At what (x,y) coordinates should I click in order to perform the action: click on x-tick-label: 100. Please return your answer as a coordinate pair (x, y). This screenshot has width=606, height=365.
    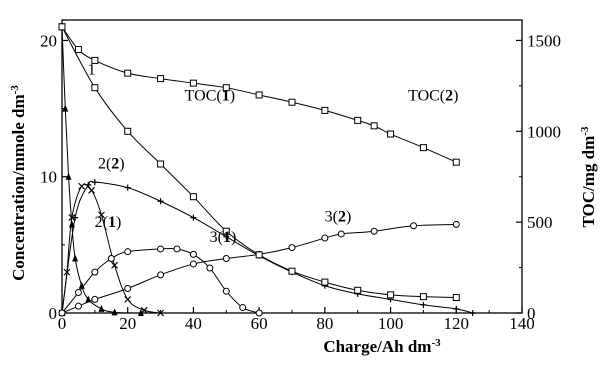
    Looking at the image, I should click on (391, 323).